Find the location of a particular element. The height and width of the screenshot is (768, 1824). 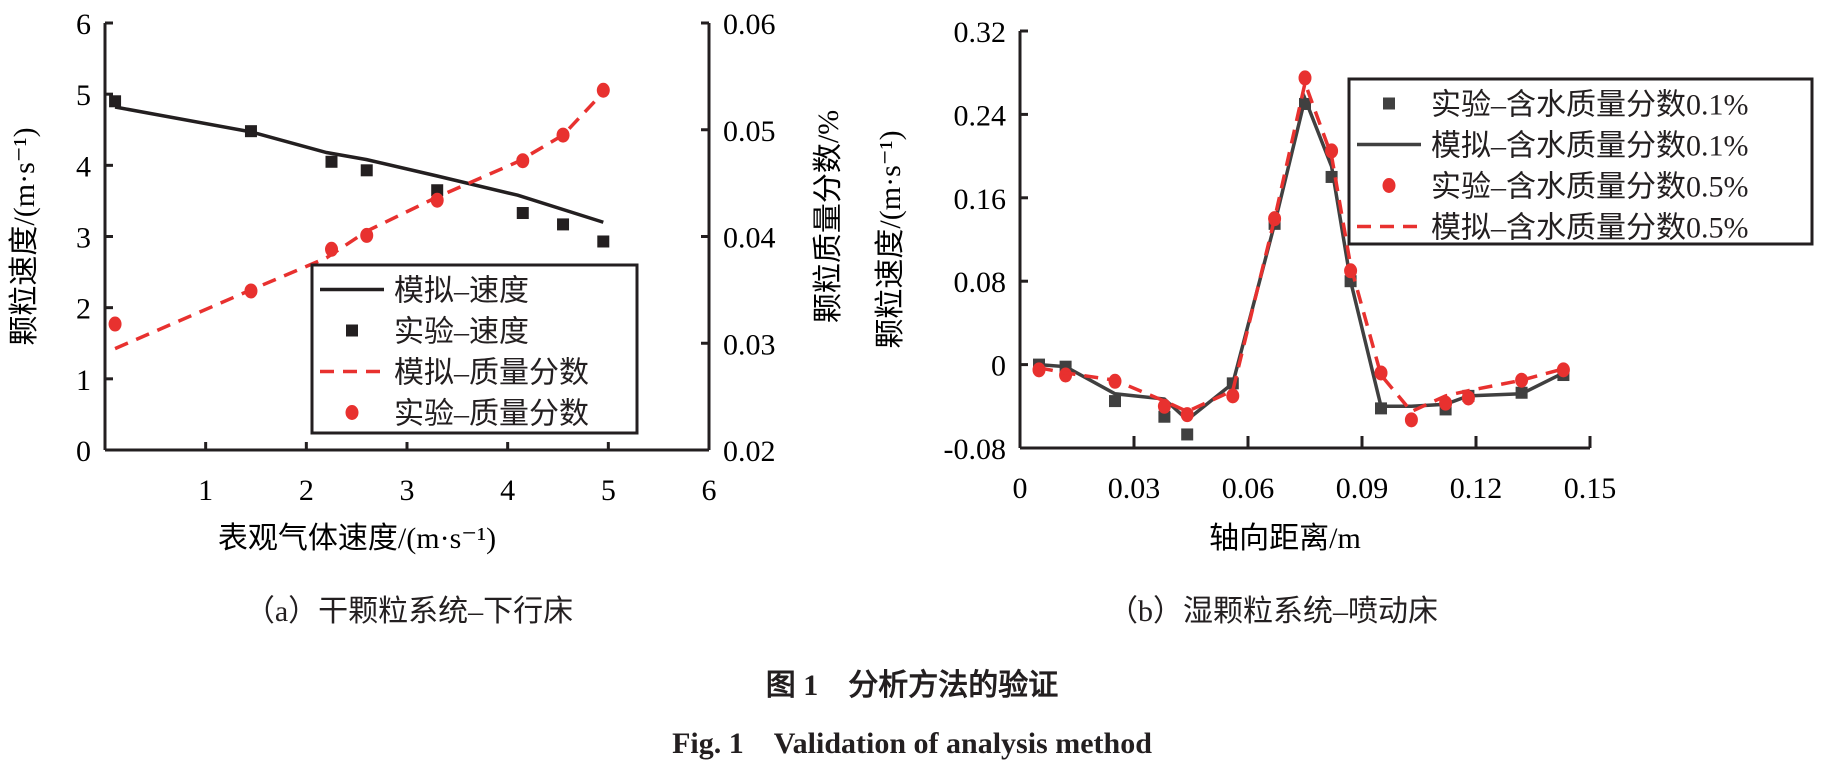

figure-title-cn: 图 1 分析方法的验证 is located at coordinates (912, 685).